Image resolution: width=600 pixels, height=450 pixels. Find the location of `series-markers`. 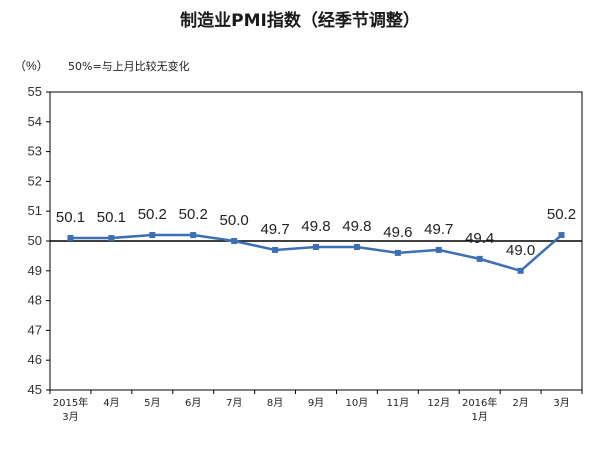

series-markers is located at coordinates (316, 253).